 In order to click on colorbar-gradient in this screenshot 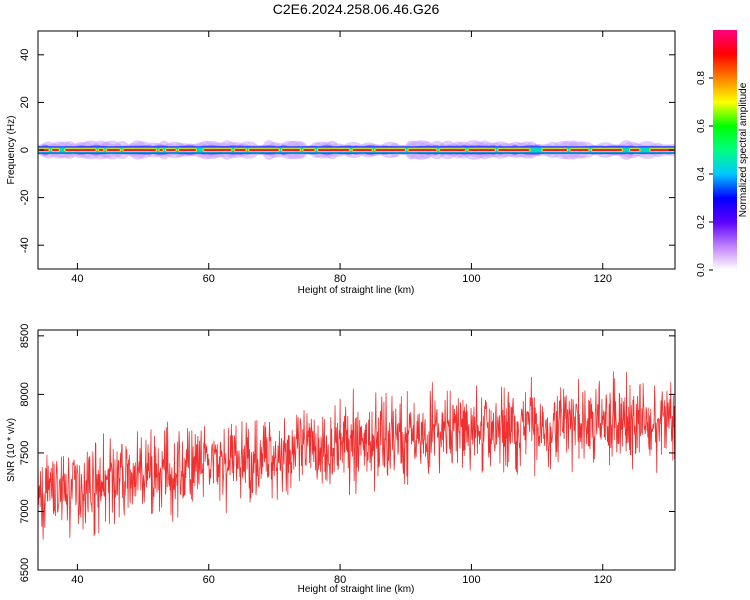, I will do `click(725, 150)`.